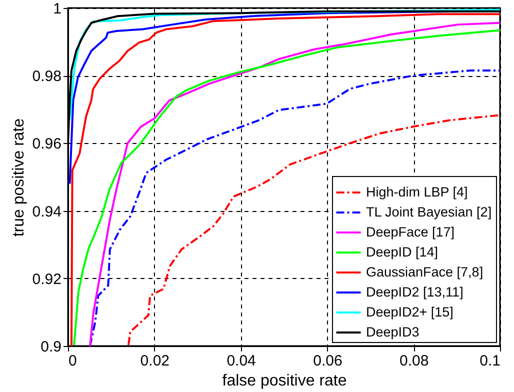 The width and height of the screenshot is (514, 392). Describe the element at coordinates (47, 144) in the screenshot. I see `y-tick-label: 0.96` at that location.